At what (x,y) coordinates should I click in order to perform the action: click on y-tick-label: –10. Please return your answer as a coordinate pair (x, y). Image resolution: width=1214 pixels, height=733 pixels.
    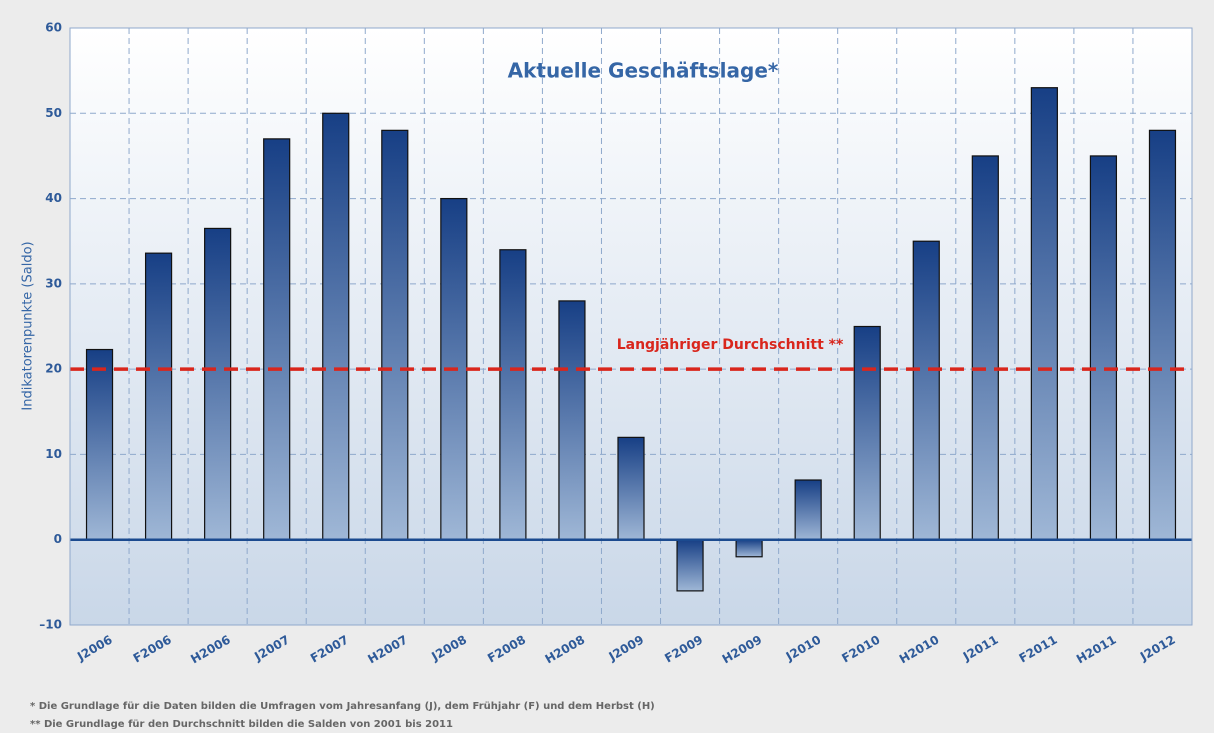
    Looking at the image, I should click on (50, 625).